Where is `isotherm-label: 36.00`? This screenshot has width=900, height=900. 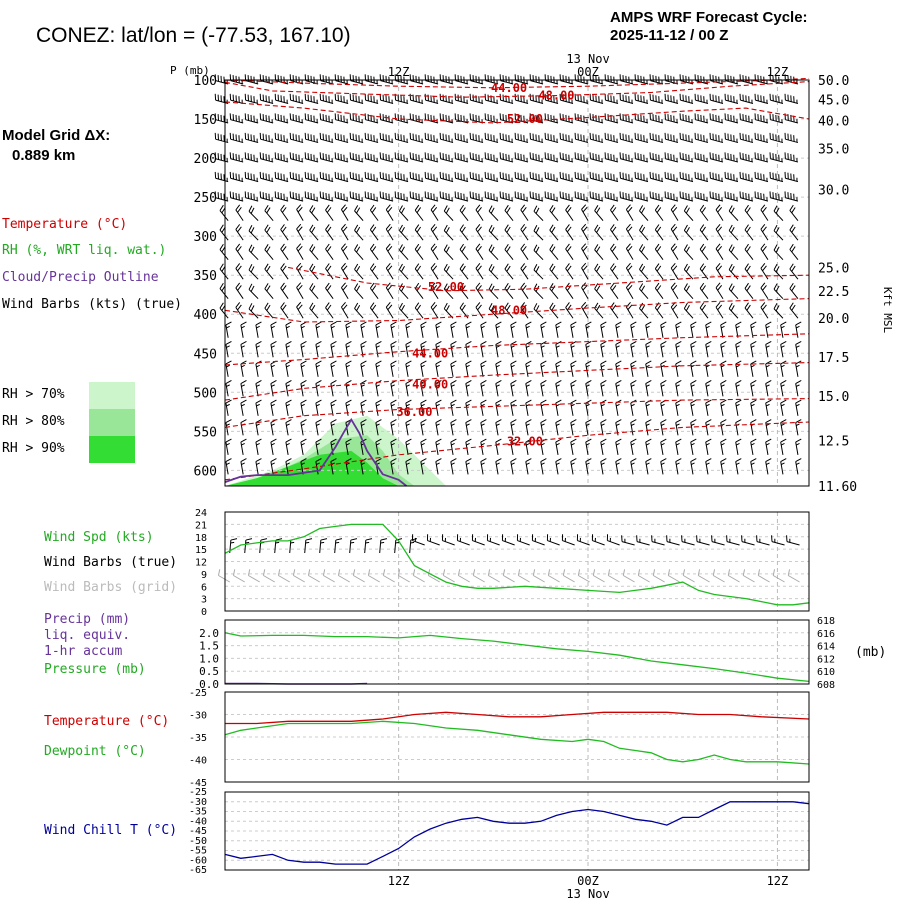 isotherm-label: 36.00 is located at coordinates (414, 412).